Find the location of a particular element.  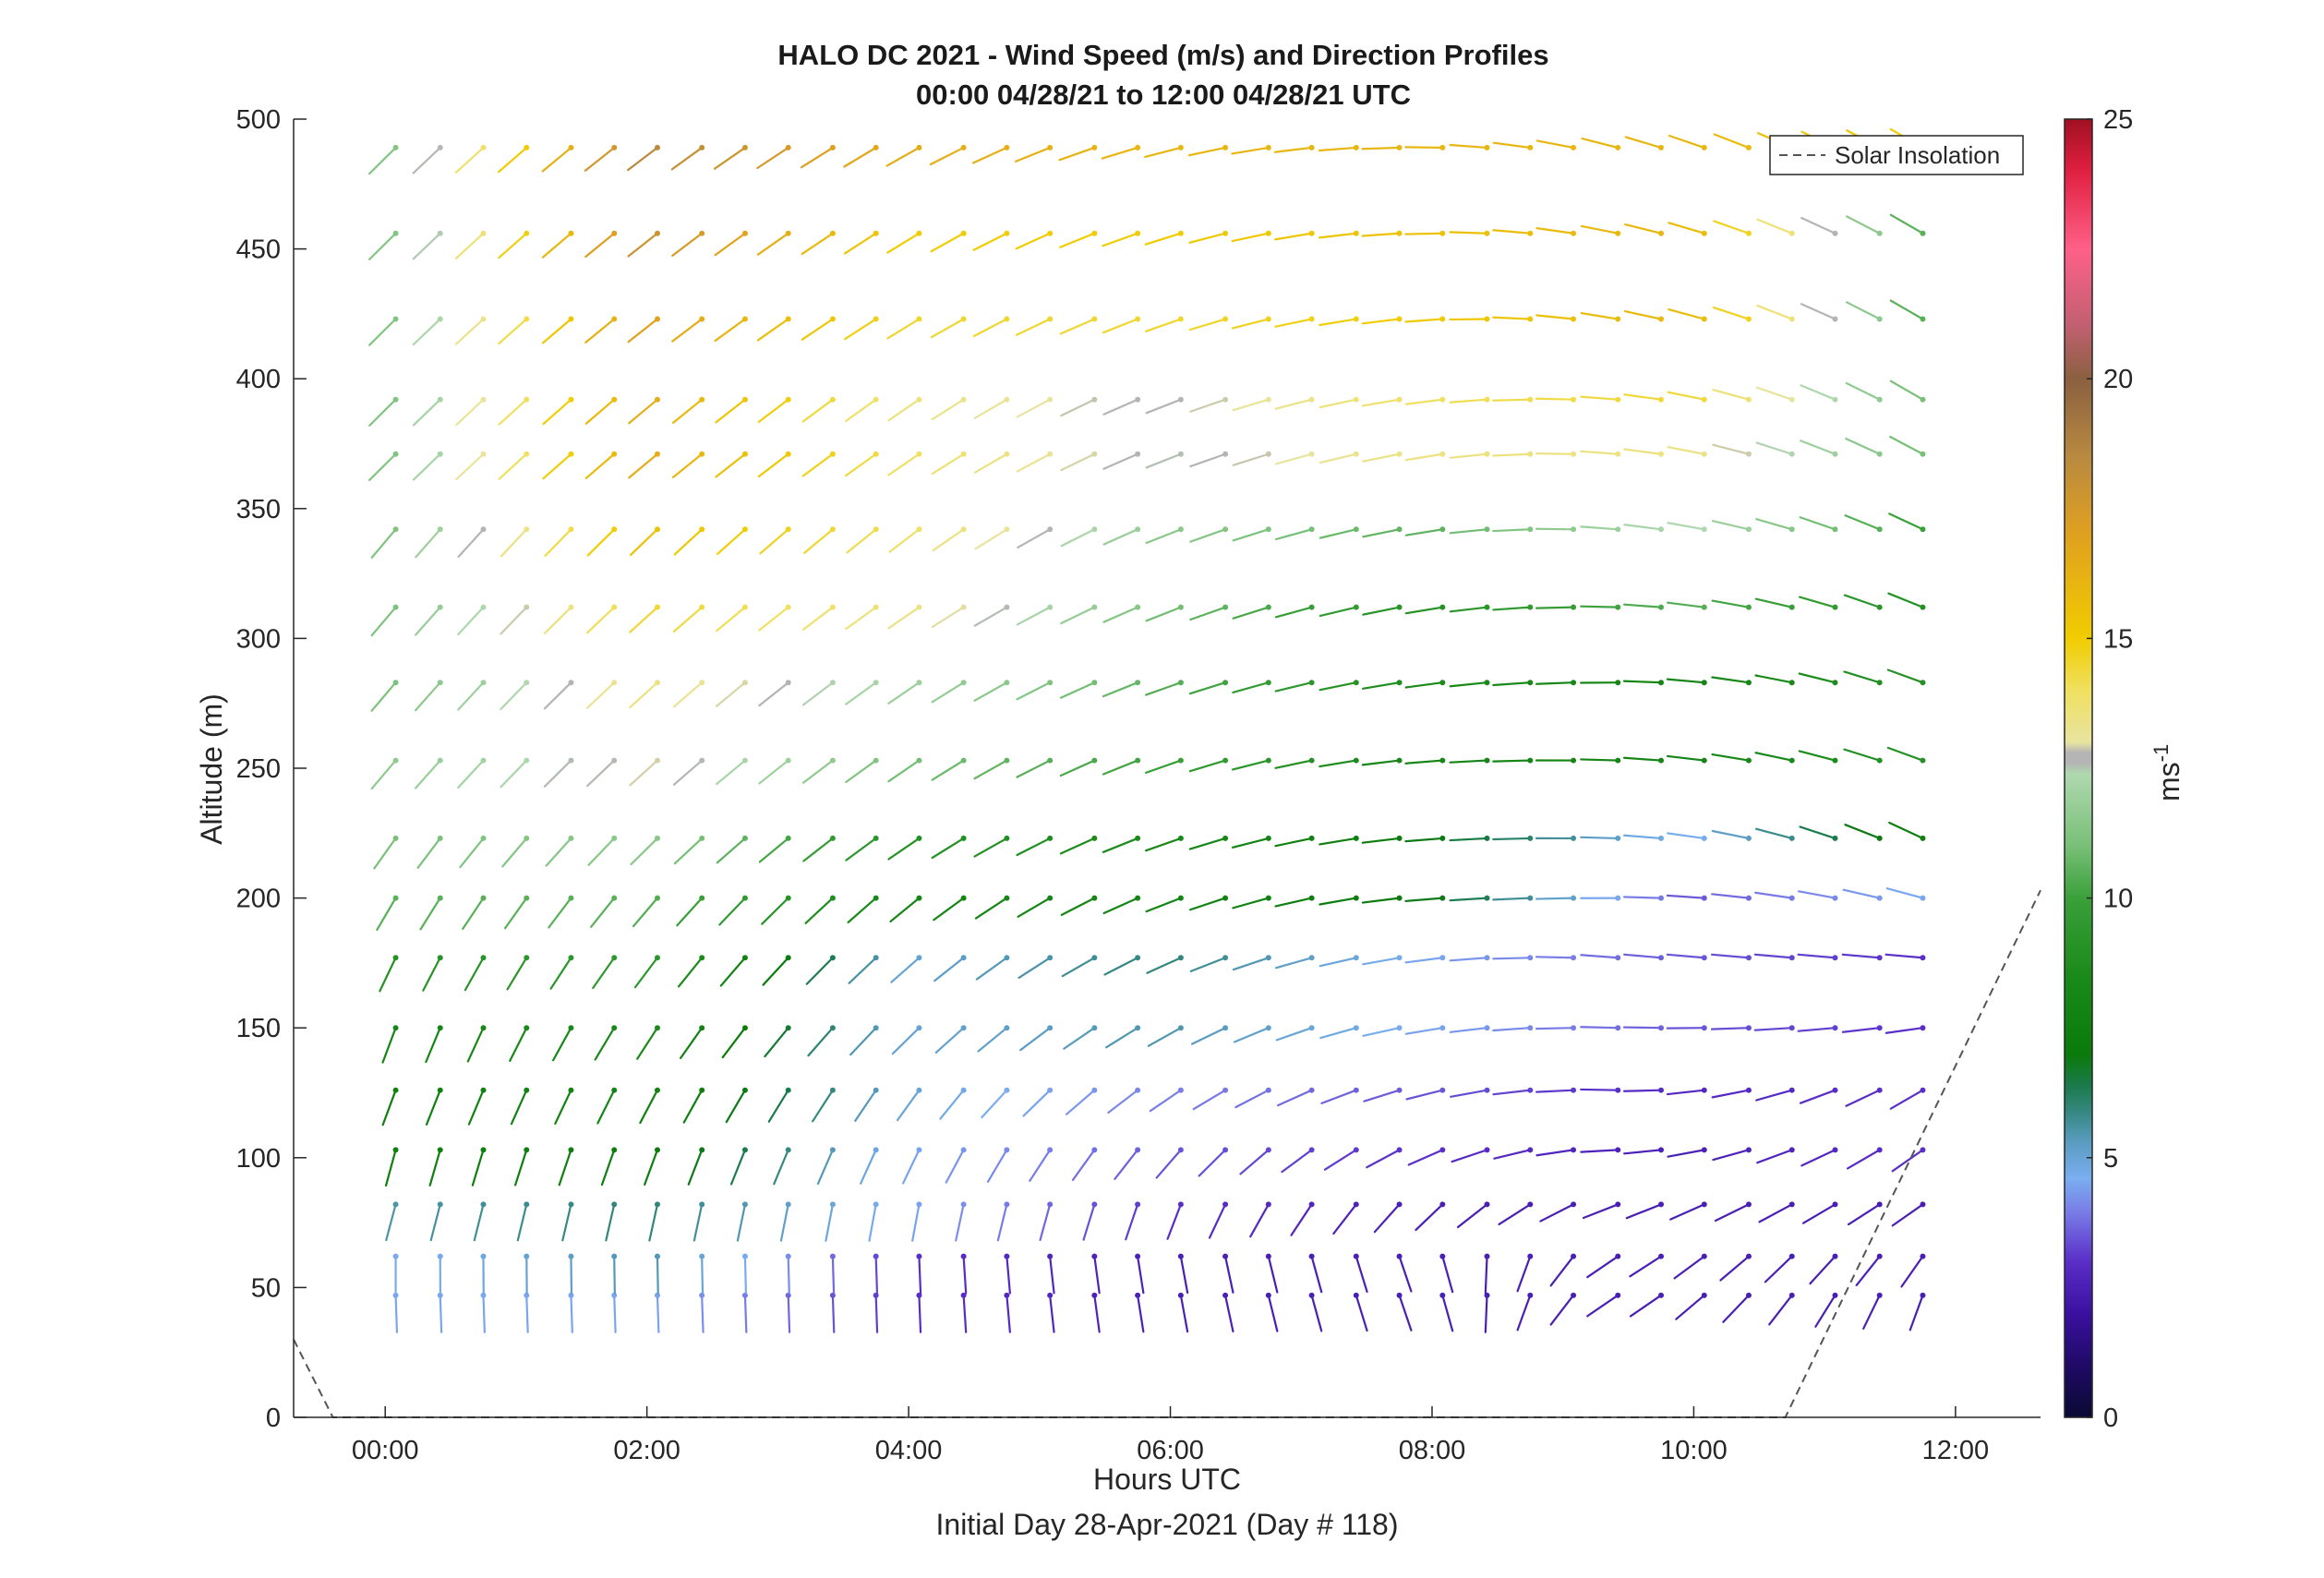

x-tick-label: 00:00 is located at coordinates (385, 1450).